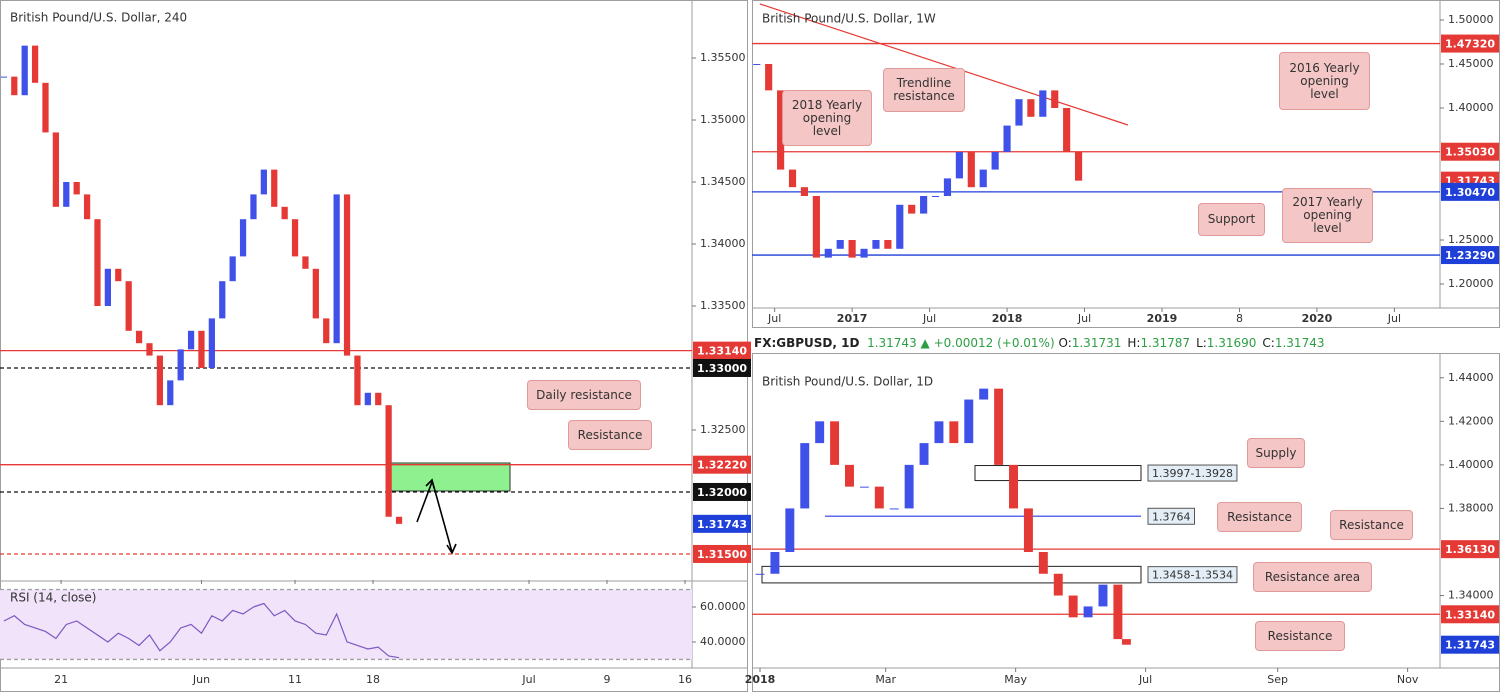  I want to click on price-tag-label: 1.32220, so click(722, 465).